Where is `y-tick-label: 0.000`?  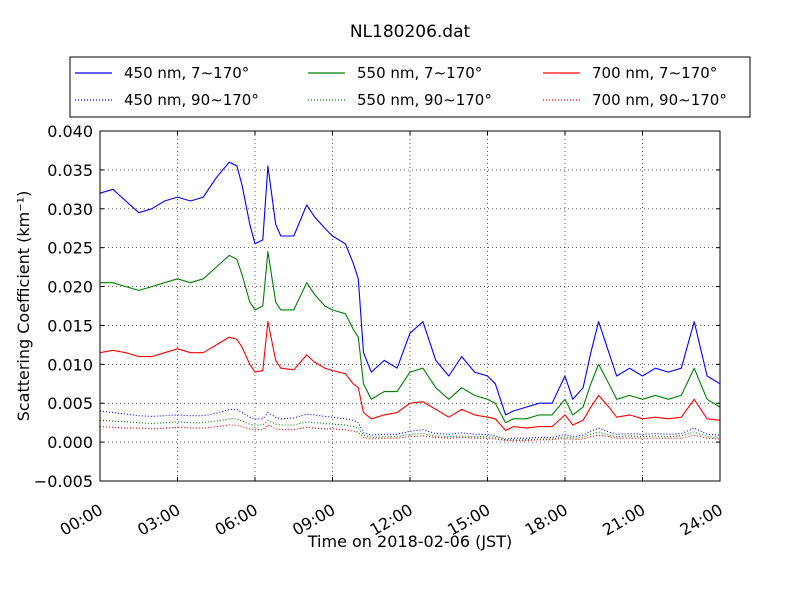
y-tick-label: 0.000 is located at coordinates (70, 442).